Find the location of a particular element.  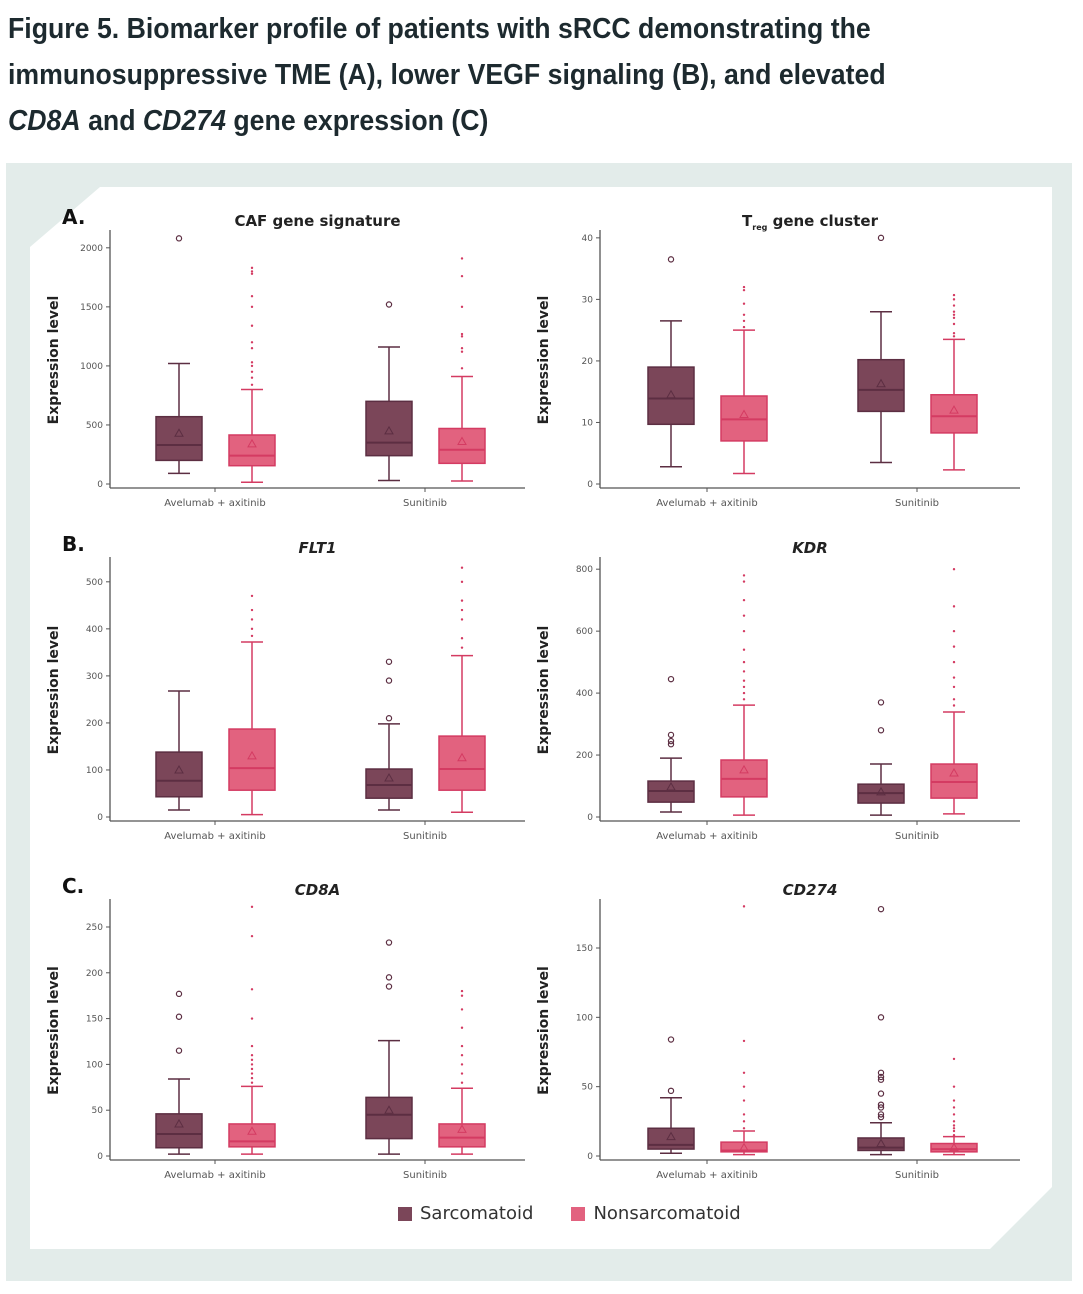

y-axis-label: Expression level is located at coordinates (54, 690).